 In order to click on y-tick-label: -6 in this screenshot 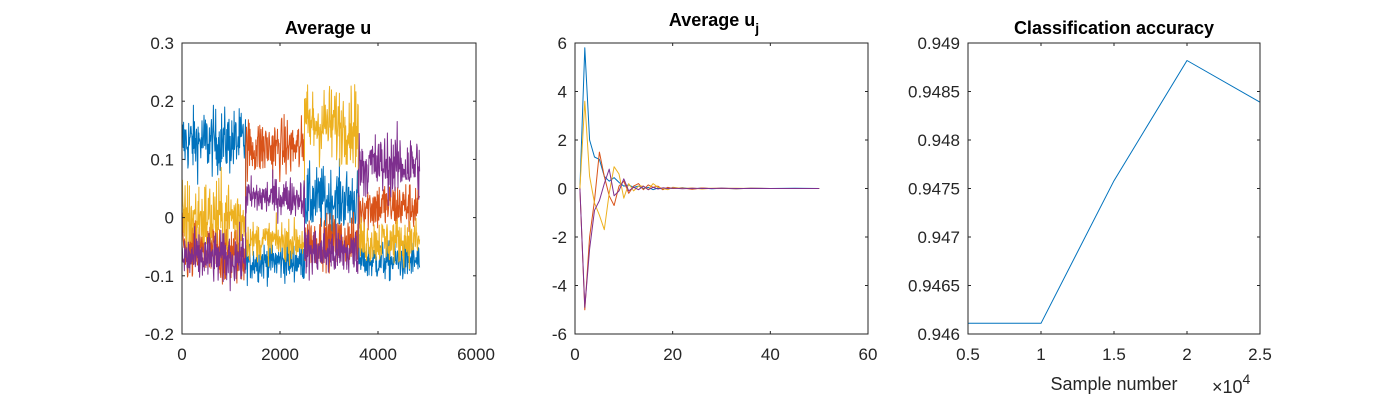, I will do `click(559, 334)`.